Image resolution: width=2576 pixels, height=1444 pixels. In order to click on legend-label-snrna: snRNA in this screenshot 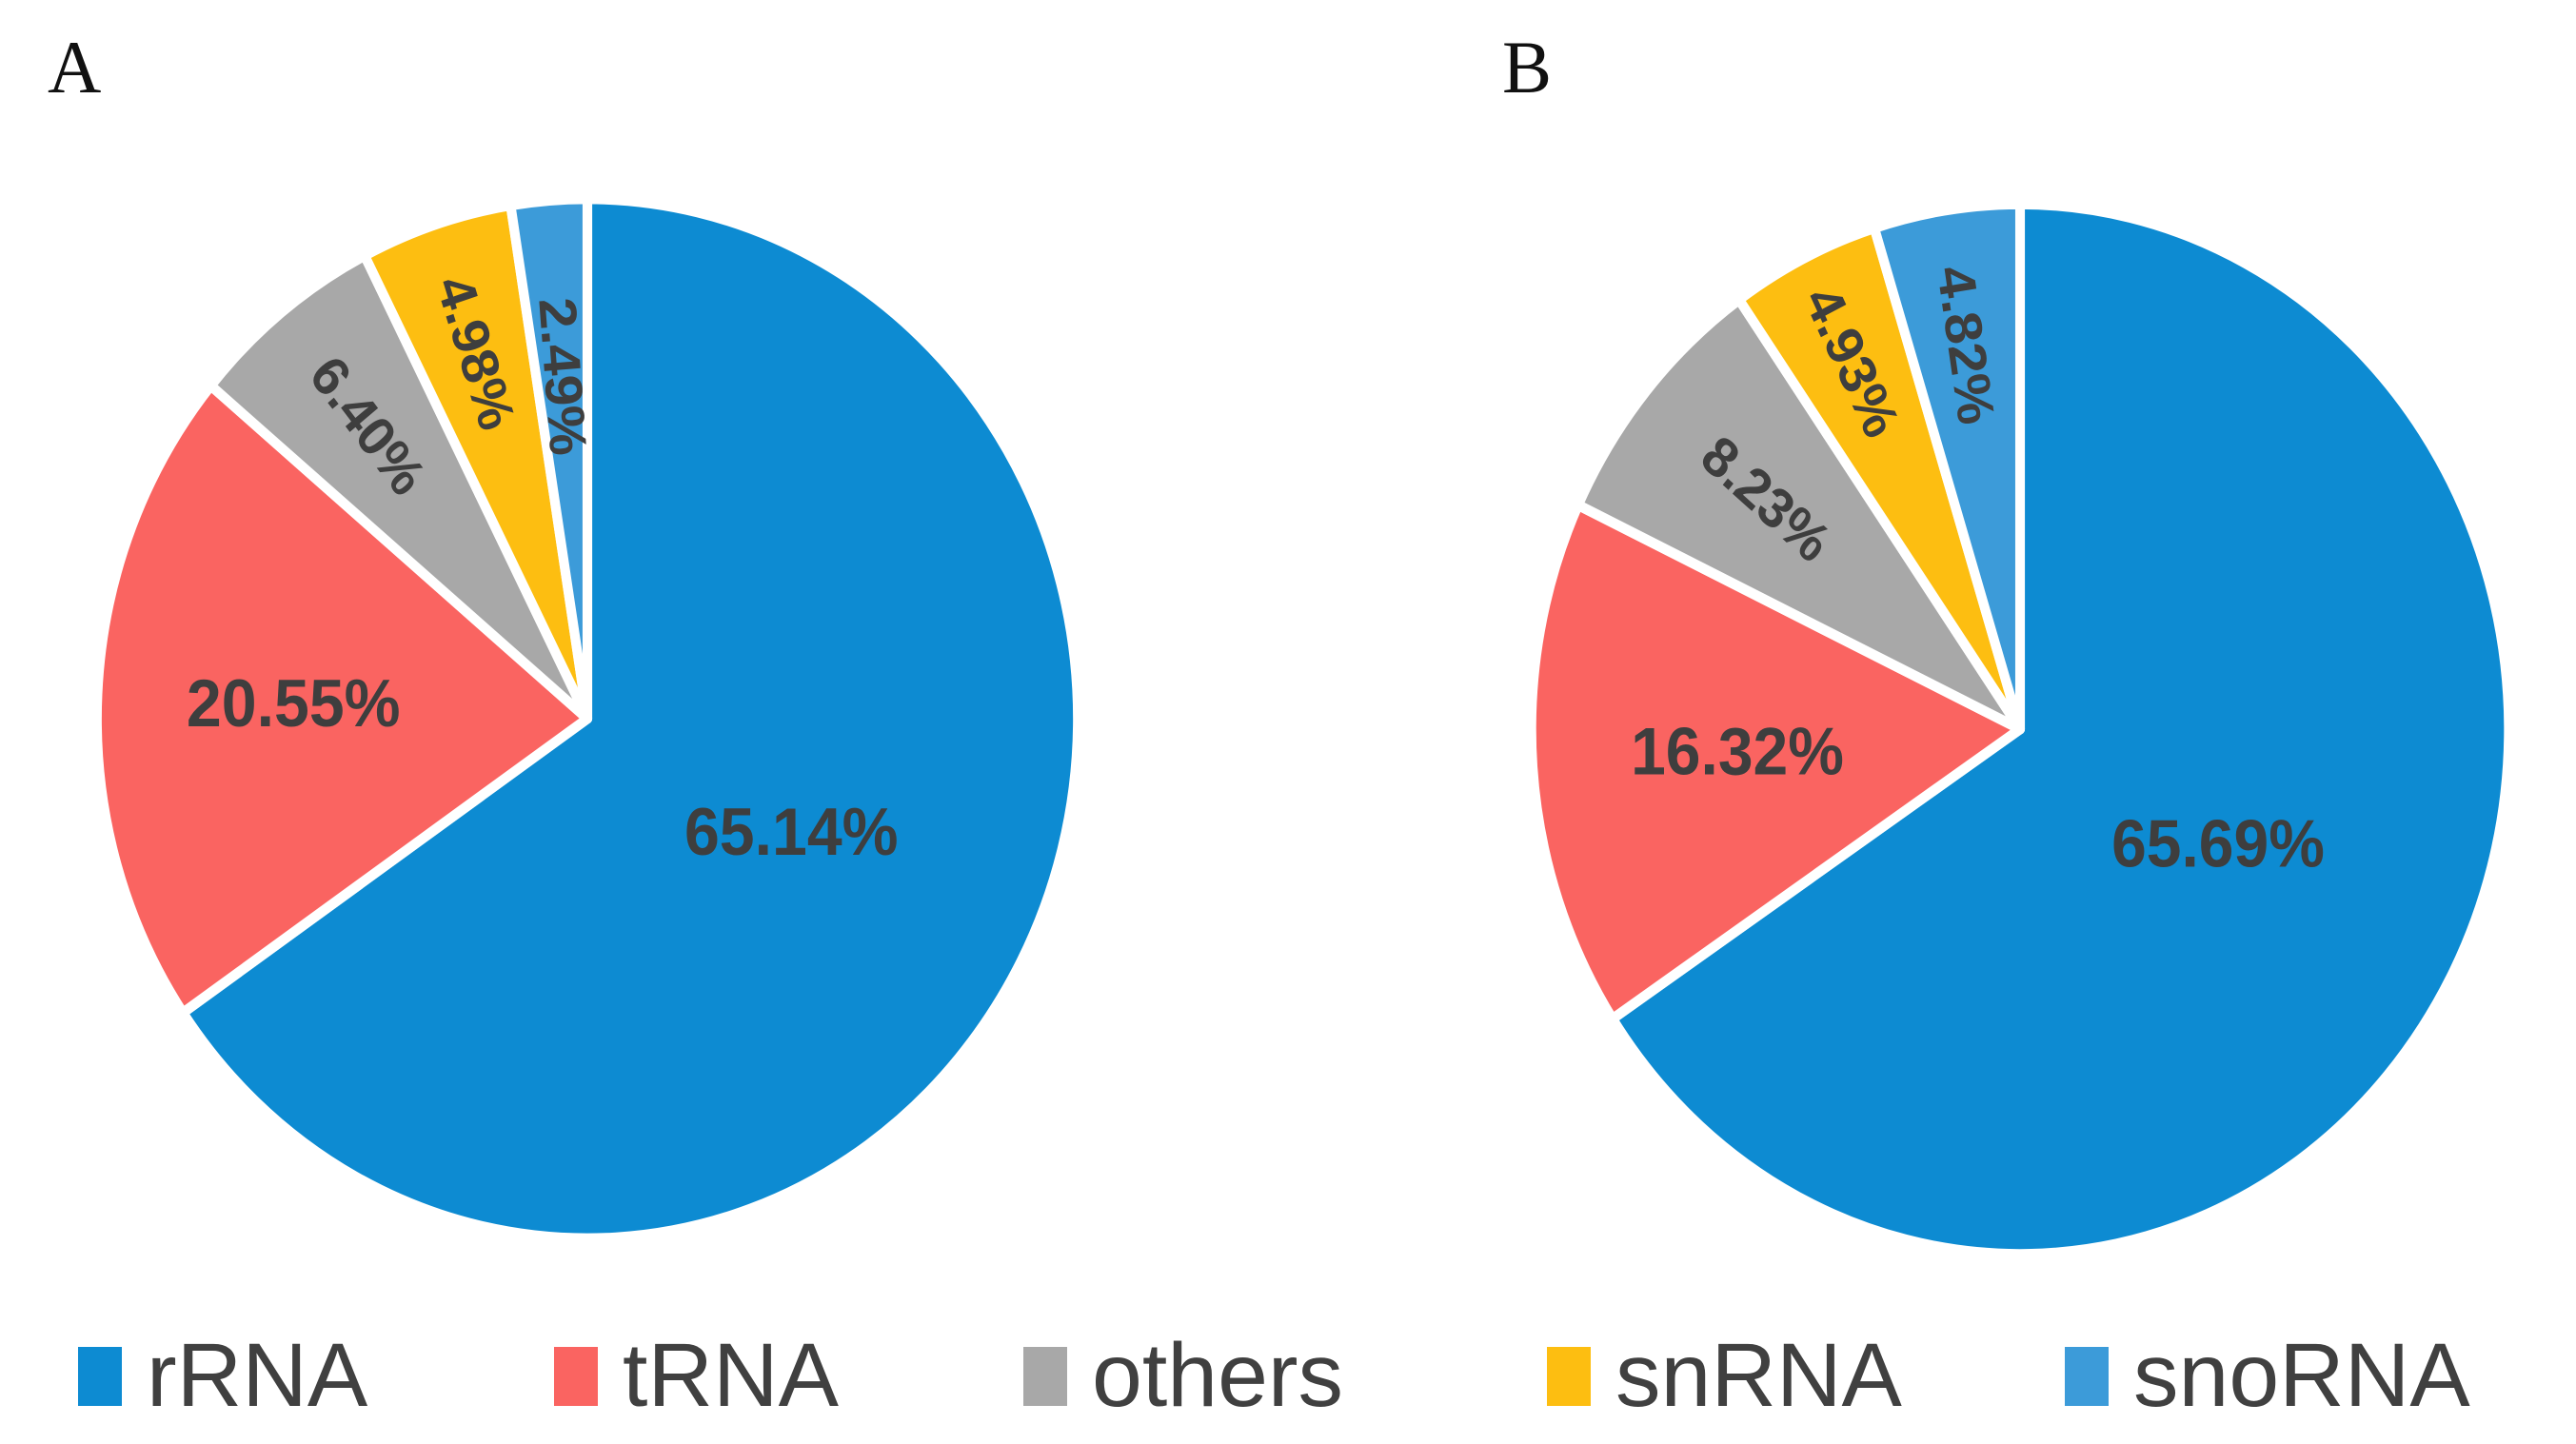, I will do `click(1759, 1375)`.